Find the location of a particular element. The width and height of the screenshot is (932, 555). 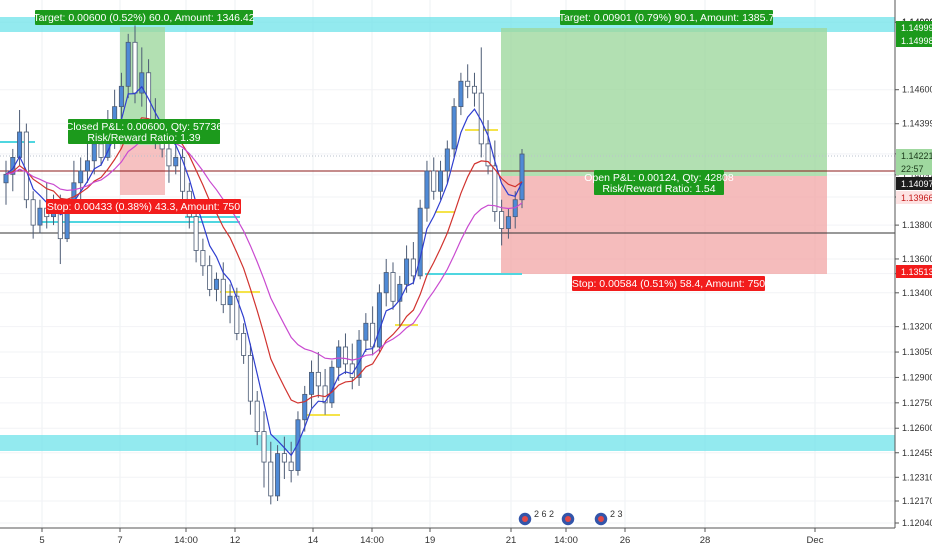

time-tick-label: Dec is located at coordinates (815, 540).